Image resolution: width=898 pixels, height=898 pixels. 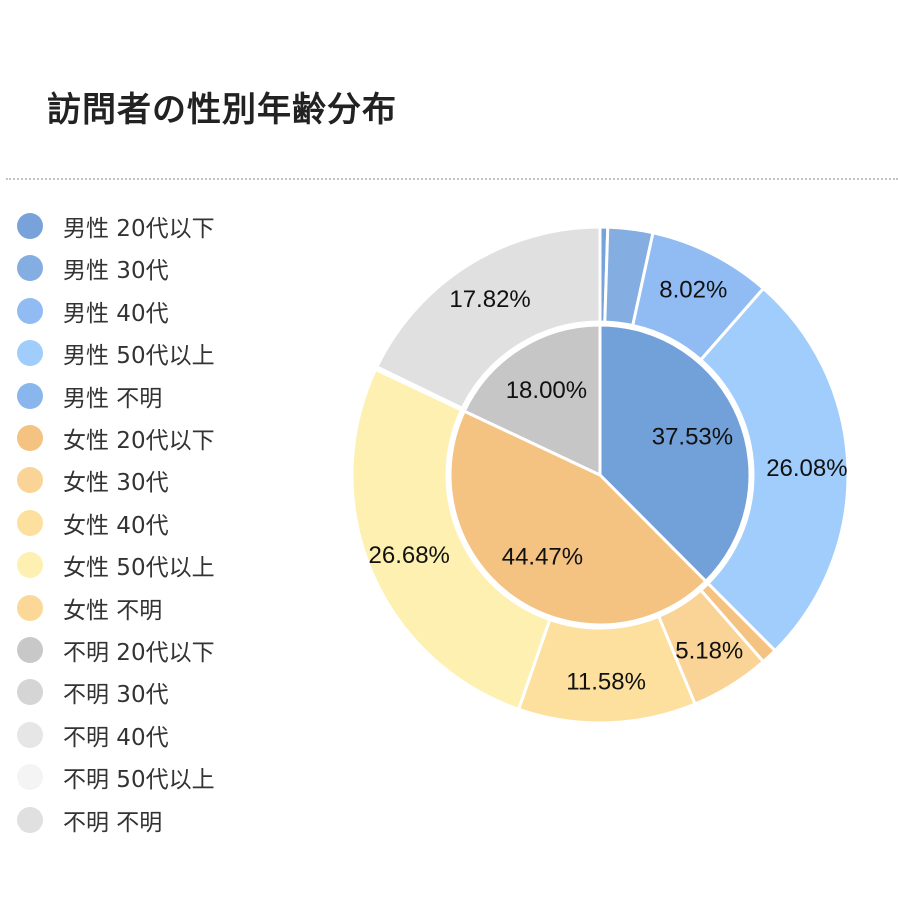 I want to click on legend-label: 男性 40代, so click(x=116, y=313).